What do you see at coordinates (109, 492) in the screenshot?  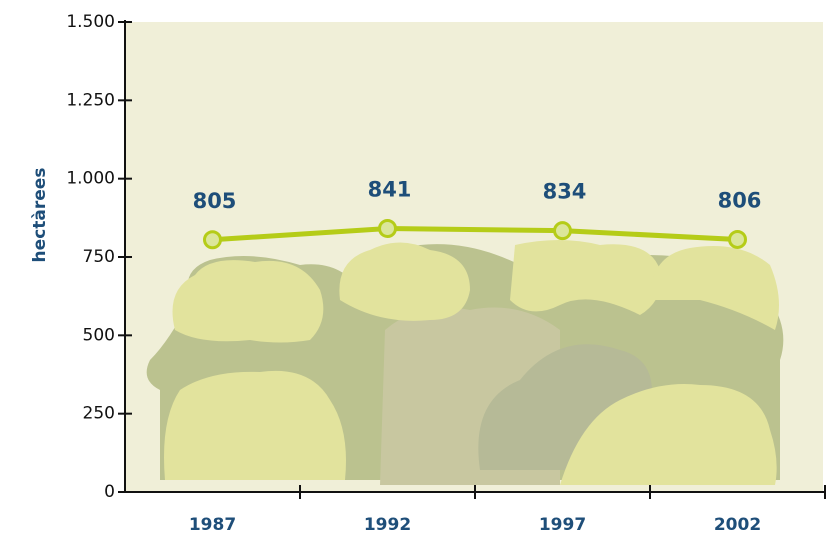 I see `y-tick-label: 0` at bounding box center [109, 492].